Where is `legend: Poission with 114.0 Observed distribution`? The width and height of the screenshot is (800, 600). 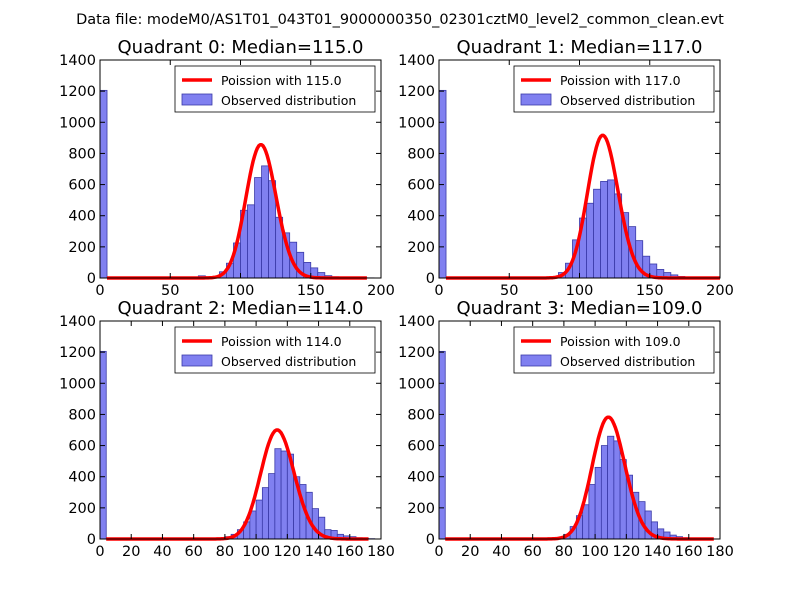 legend: Poission with 114.0 Observed distribution is located at coordinates (275, 350).